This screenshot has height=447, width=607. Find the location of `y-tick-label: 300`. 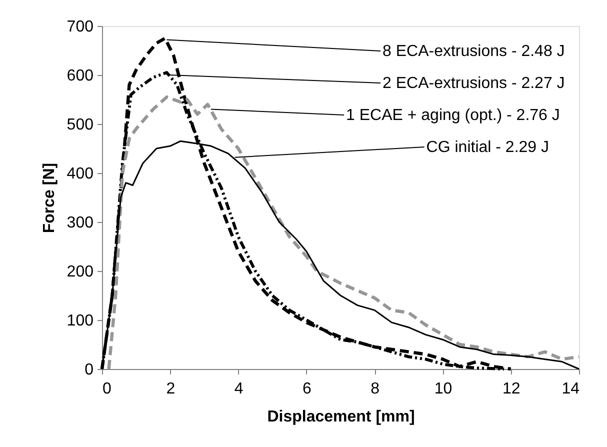

y-tick-label: 300 is located at coordinates (80, 223).